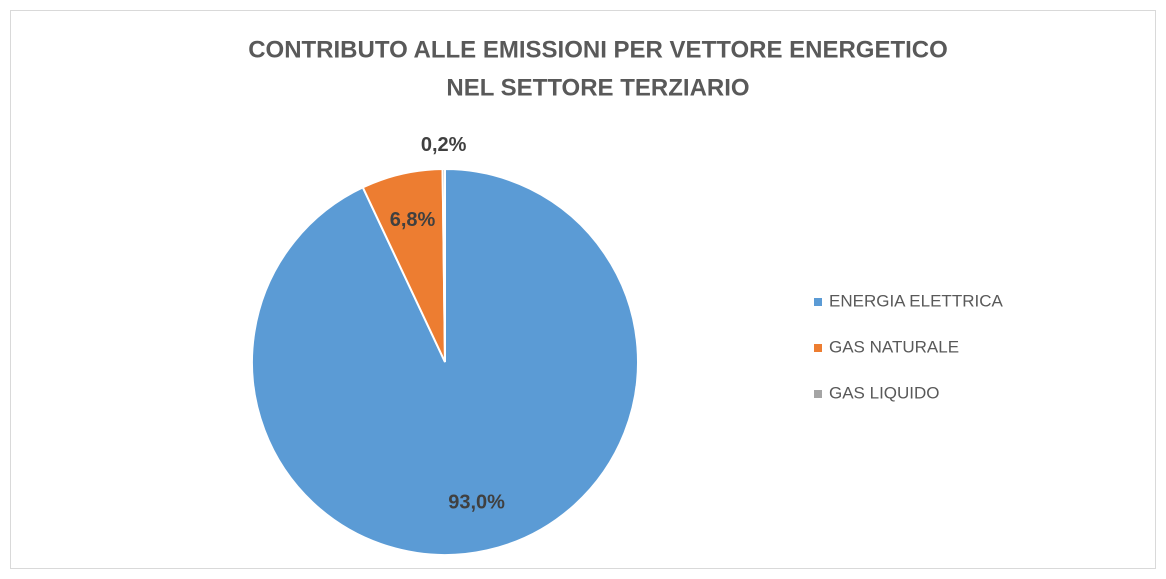  What do you see at coordinates (444, 145) in the screenshot?
I see `data-label: 0,2%` at bounding box center [444, 145].